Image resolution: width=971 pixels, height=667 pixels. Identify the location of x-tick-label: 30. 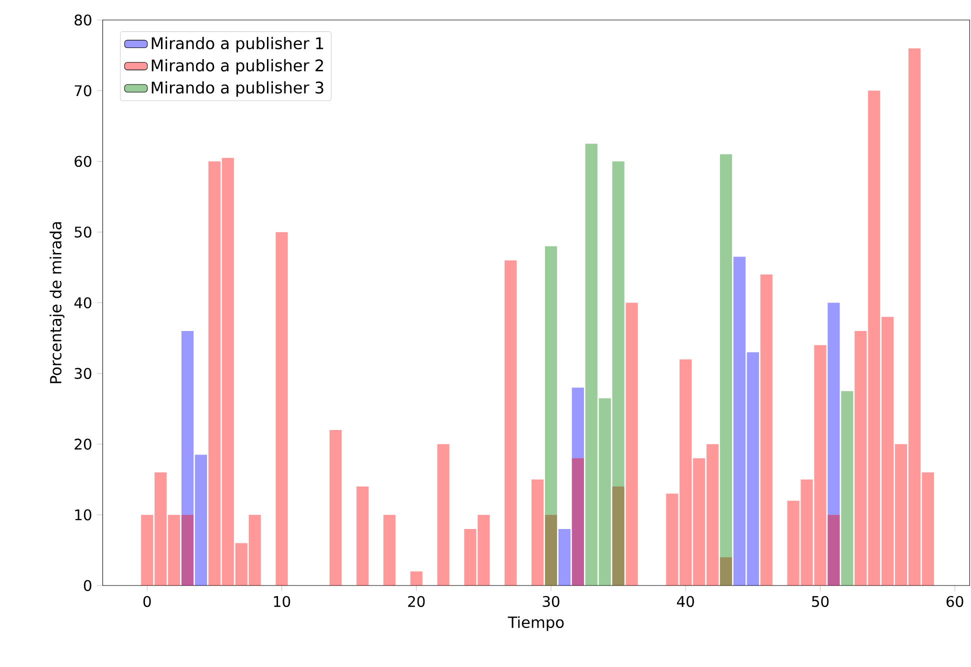
(551, 602).